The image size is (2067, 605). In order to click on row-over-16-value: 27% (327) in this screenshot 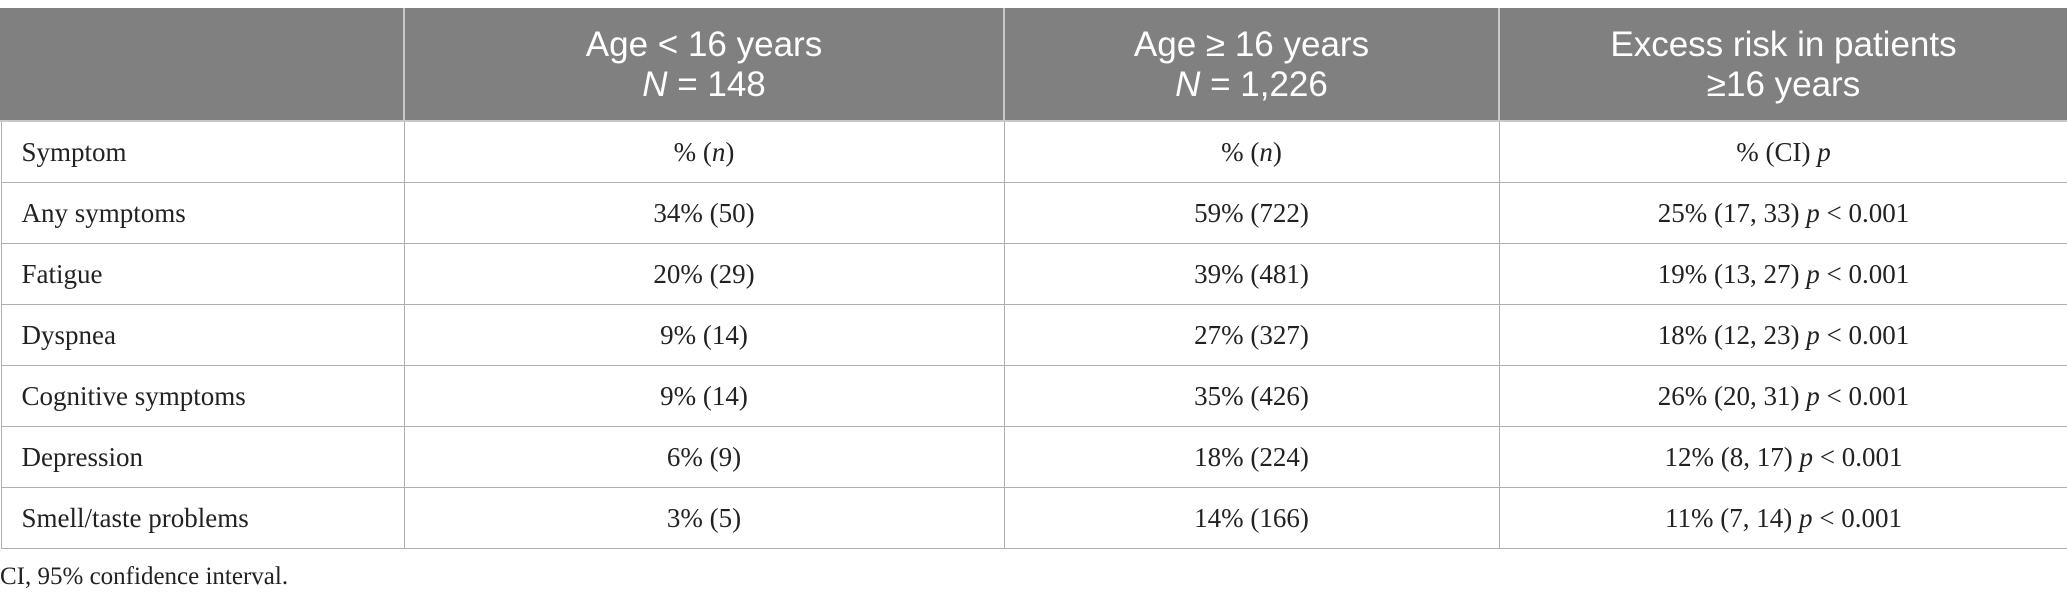, I will do `click(1251, 335)`.